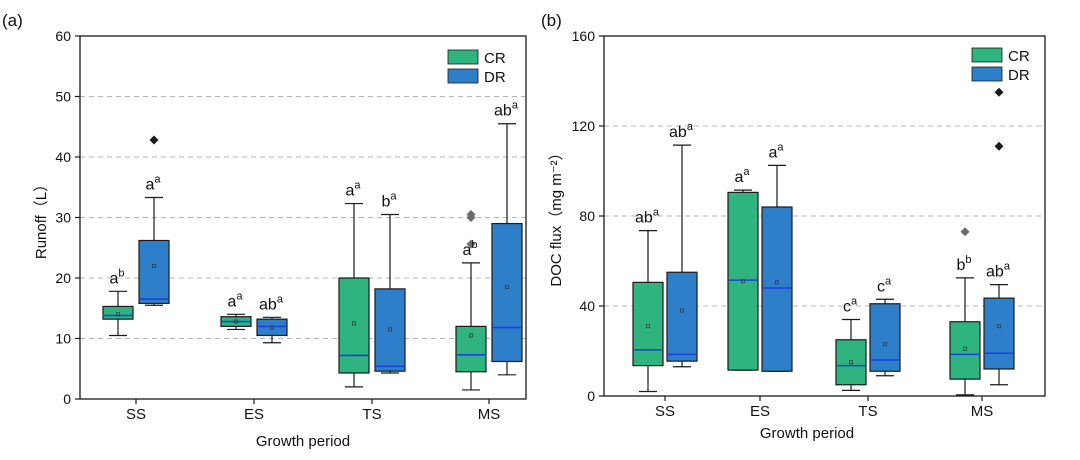 The image size is (1080, 460). What do you see at coordinates (272, 318) in the screenshot?
I see `box-dr-es: aba` at bounding box center [272, 318].